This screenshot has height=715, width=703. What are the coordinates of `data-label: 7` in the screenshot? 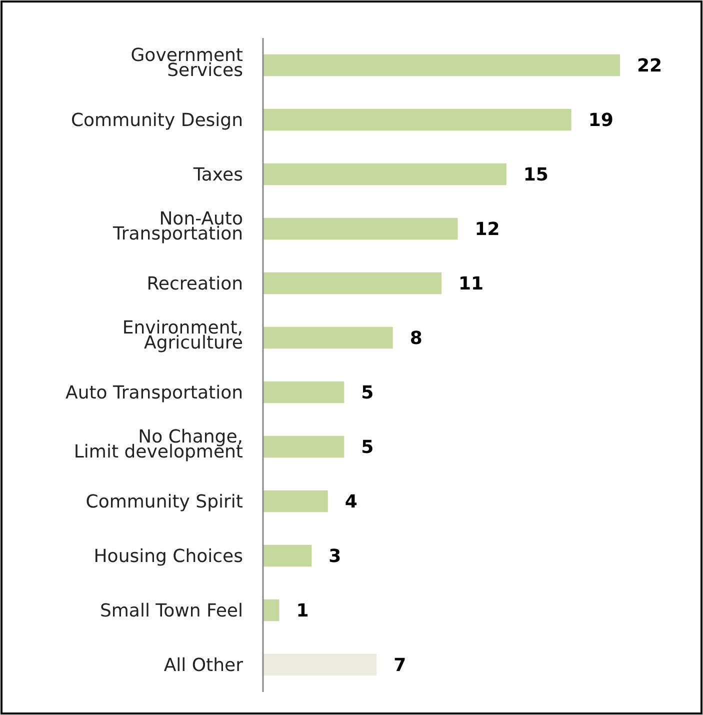 It's located at (400, 665).